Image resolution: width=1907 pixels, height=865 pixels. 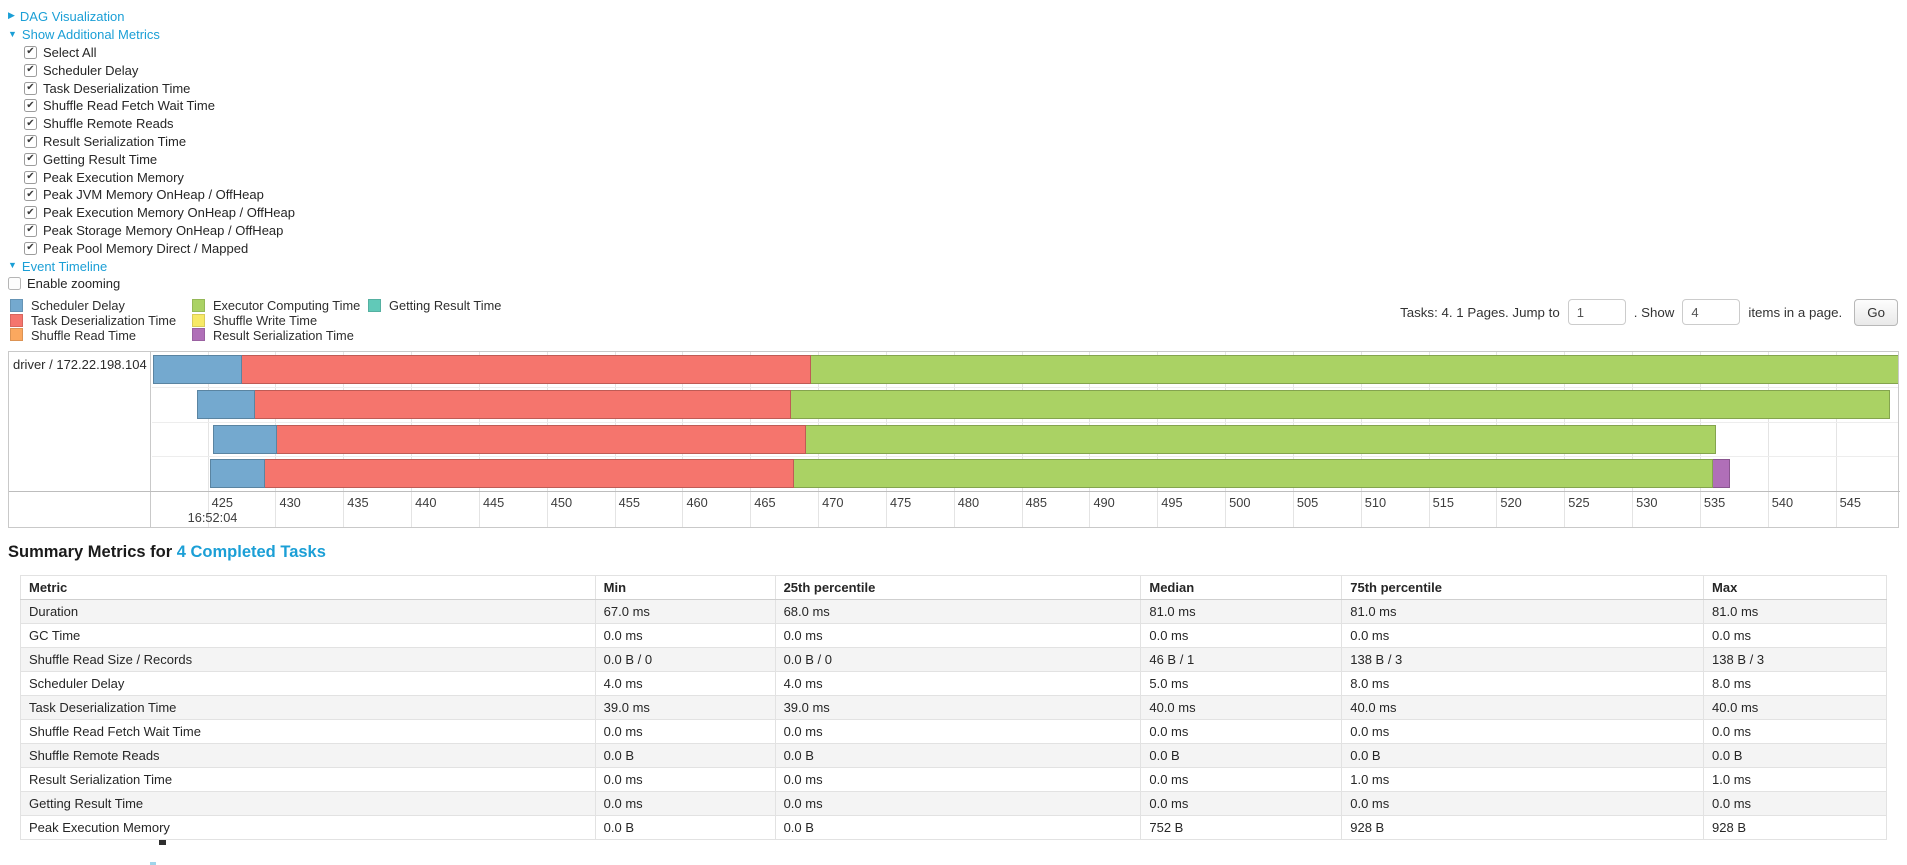 What do you see at coordinates (151, 213) in the screenshot?
I see `metric-checkbox-row: ✔ Peak Execution Memory OnHeap / OffHeap` at bounding box center [151, 213].